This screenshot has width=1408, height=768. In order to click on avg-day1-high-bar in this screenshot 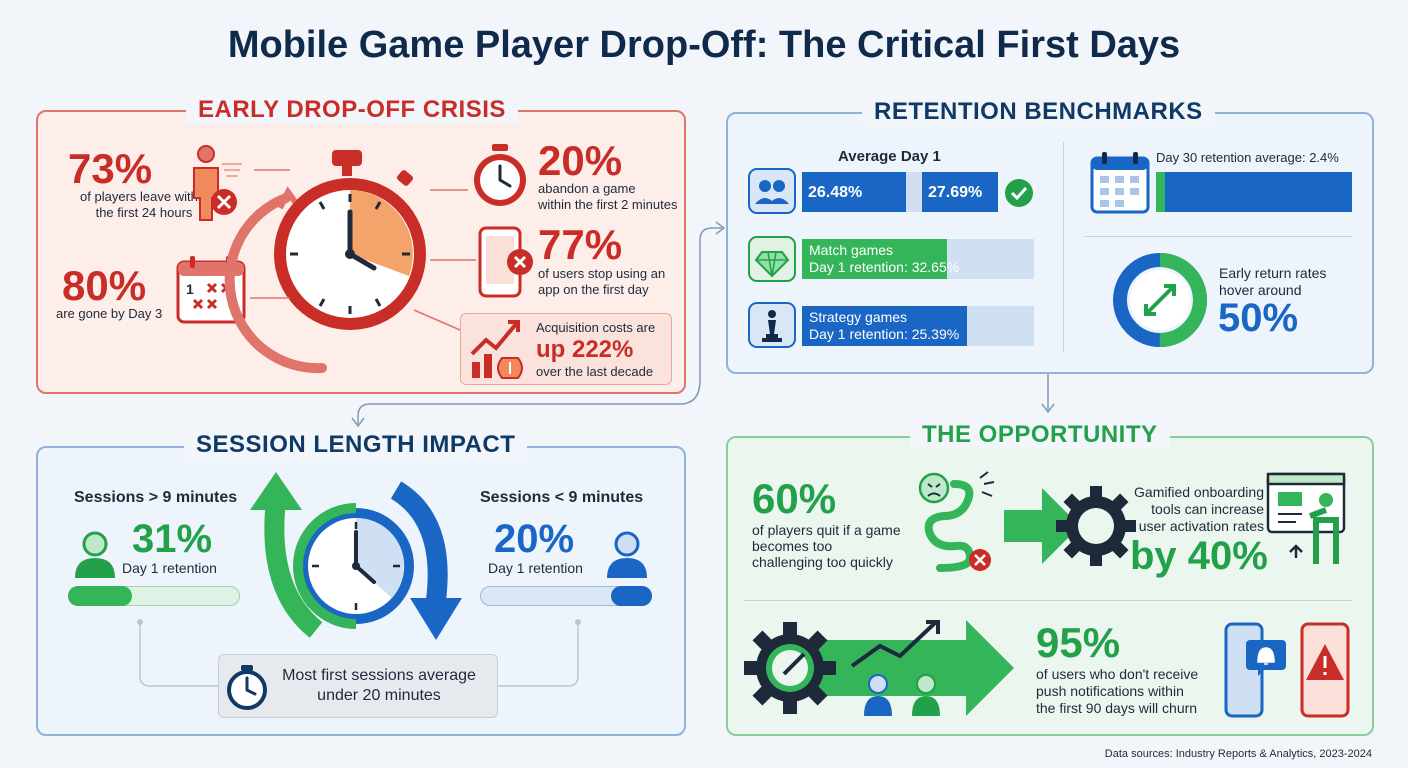, I will do `click(960, 192)`.